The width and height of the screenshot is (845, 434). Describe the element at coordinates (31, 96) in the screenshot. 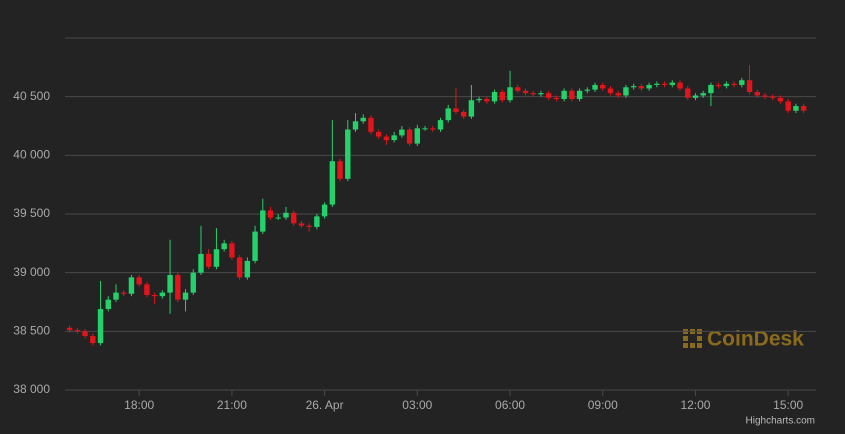

I see `y-tick-label: 40 500` at that location.